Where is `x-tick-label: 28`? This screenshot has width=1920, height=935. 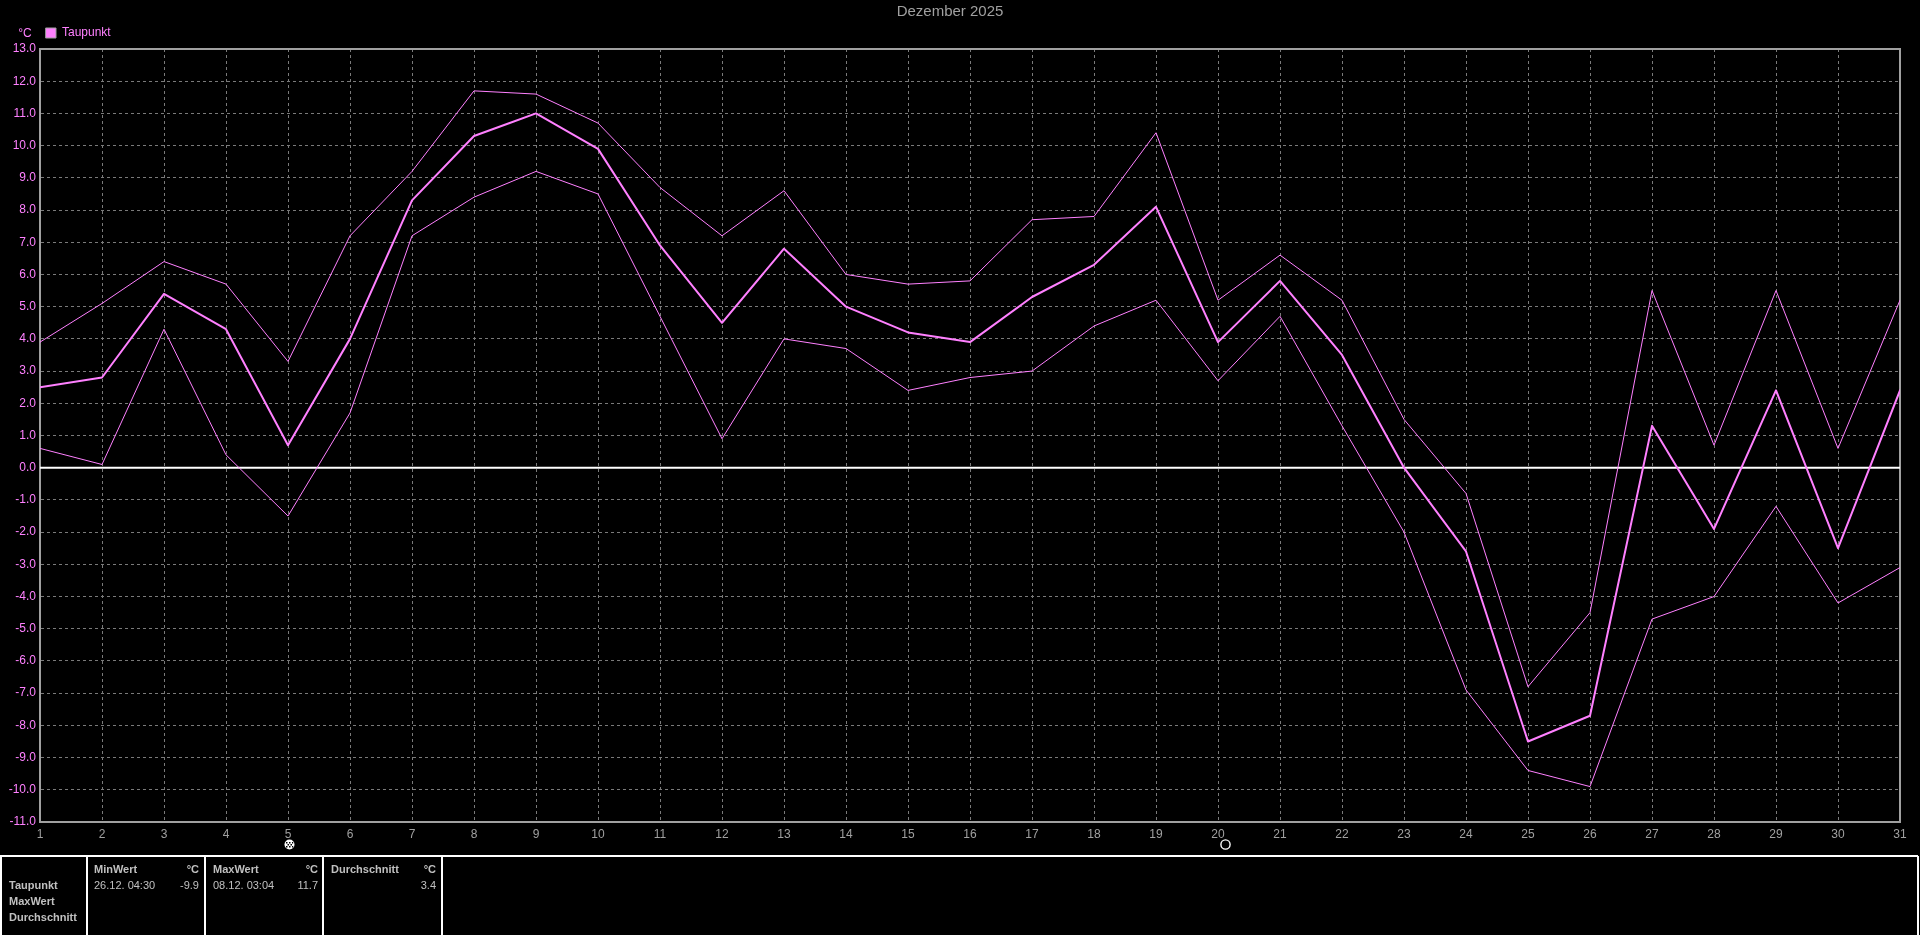
x-tick-label: 28 is located at coordinates (1714, 833).